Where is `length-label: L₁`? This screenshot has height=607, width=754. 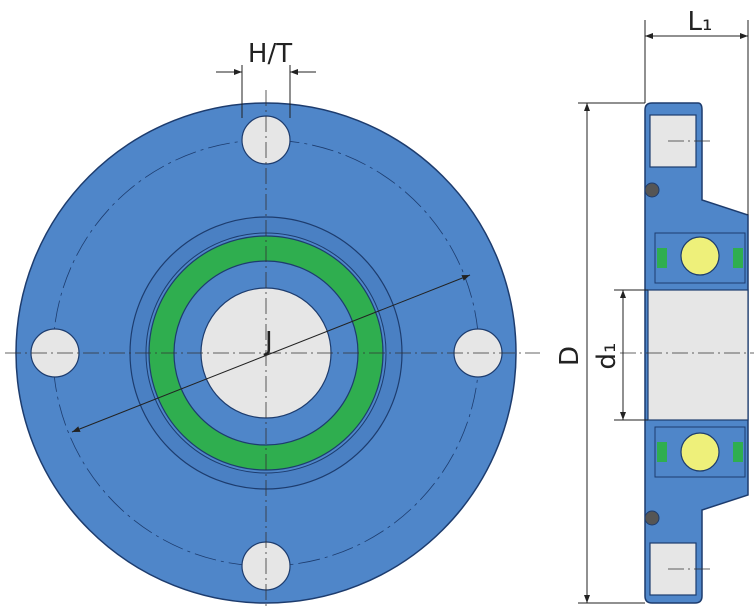
length-label: L₁ is located at coordinates (700, 22).